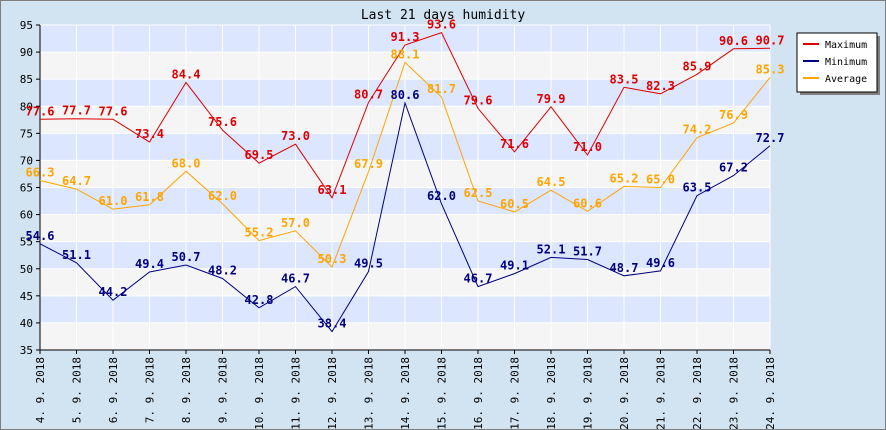 The width and height of the screenshot is (886, 430). Describe the element at coordinates (733, 168) in the screenshot. I see `data-label-minimum: 67.2` at that location.